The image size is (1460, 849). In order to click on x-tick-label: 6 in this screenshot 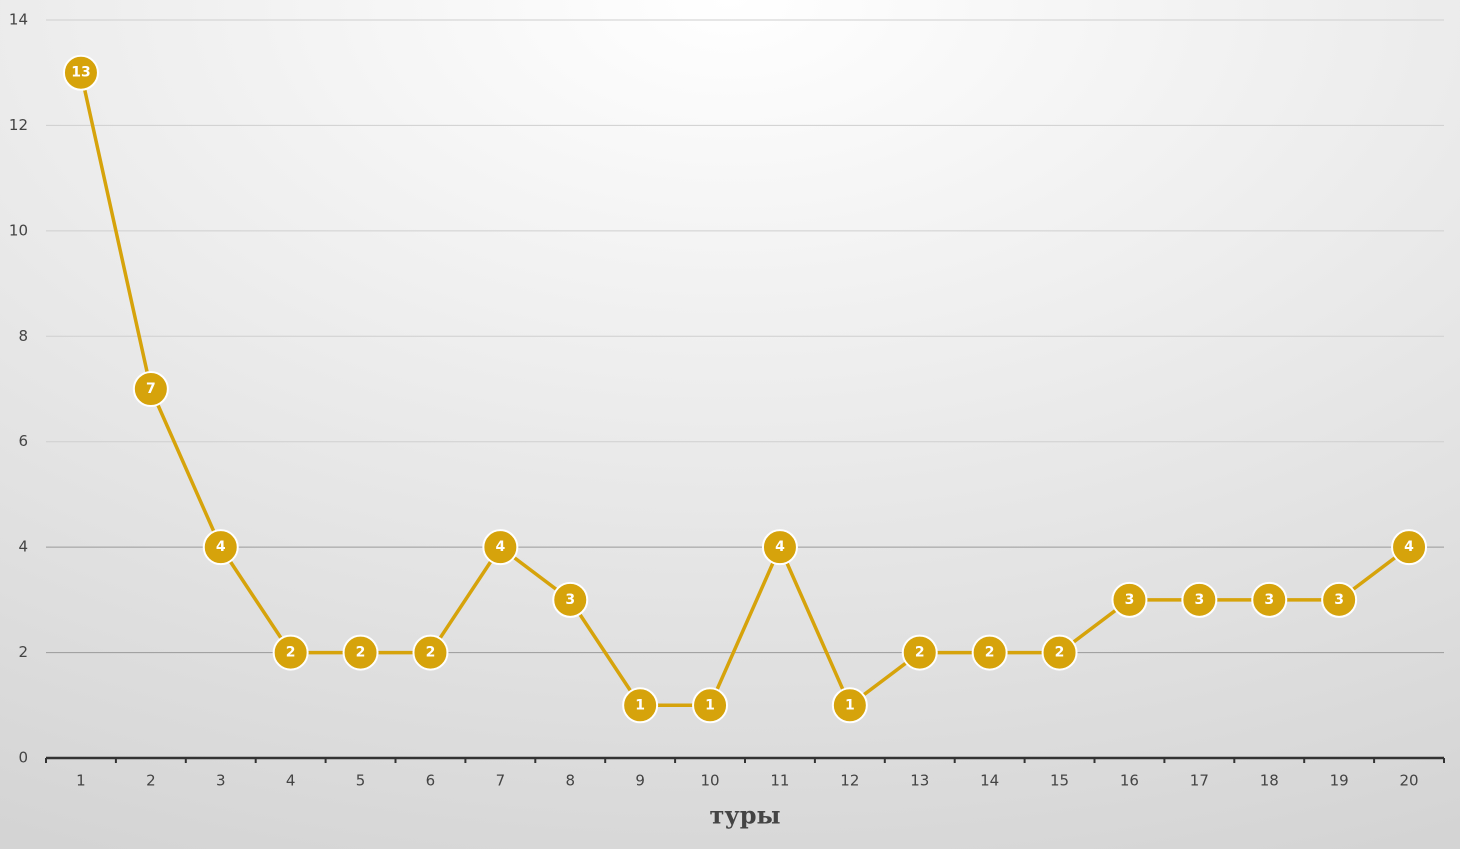, I will do `click(431, 781)`.